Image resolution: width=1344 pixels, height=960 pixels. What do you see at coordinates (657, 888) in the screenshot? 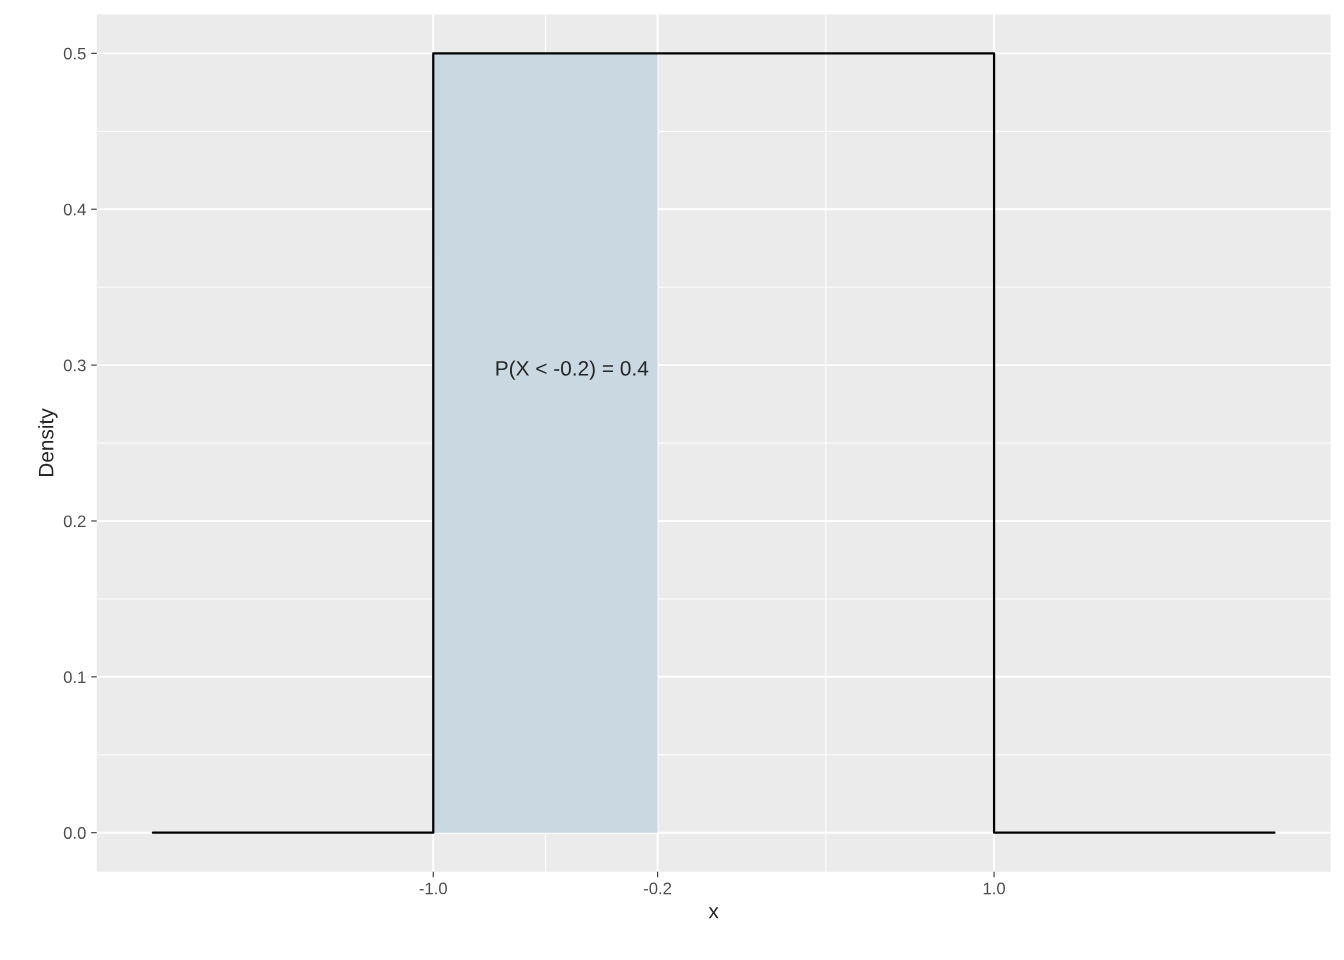
I see `x-tick-label: -0.2` at bounding box center [657, 888].